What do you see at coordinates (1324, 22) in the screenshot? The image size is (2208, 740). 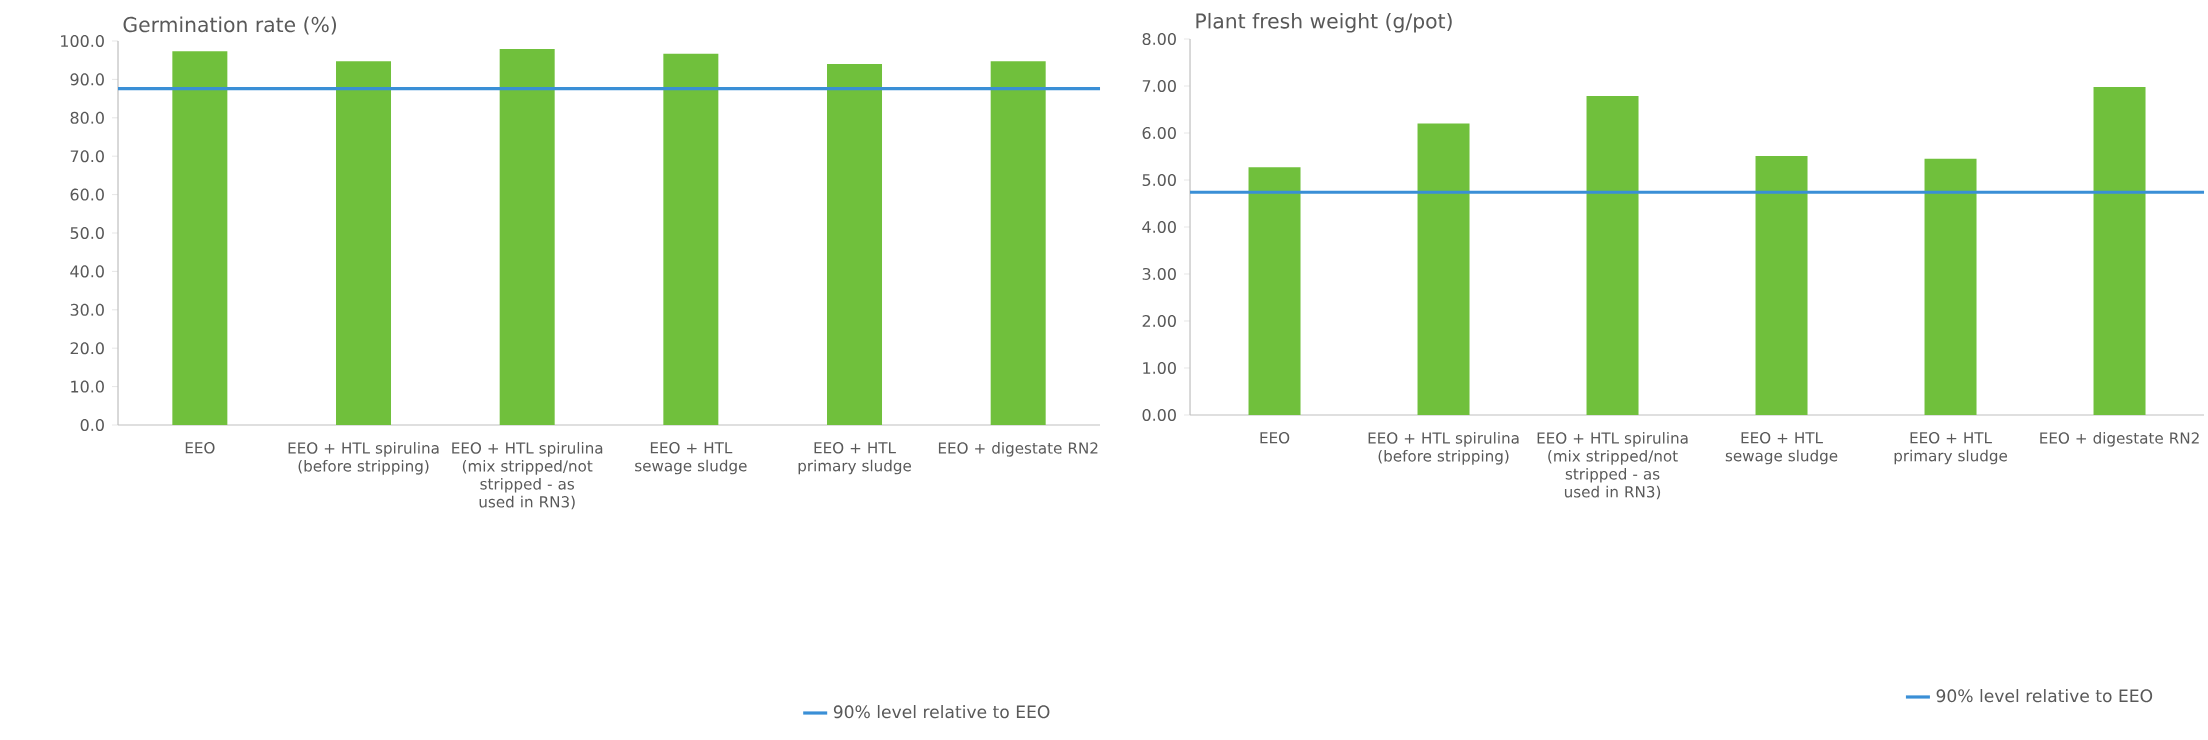 I see `chart-title: Plant fresh weight (g/pot)` at bounding box center [1324, 22].